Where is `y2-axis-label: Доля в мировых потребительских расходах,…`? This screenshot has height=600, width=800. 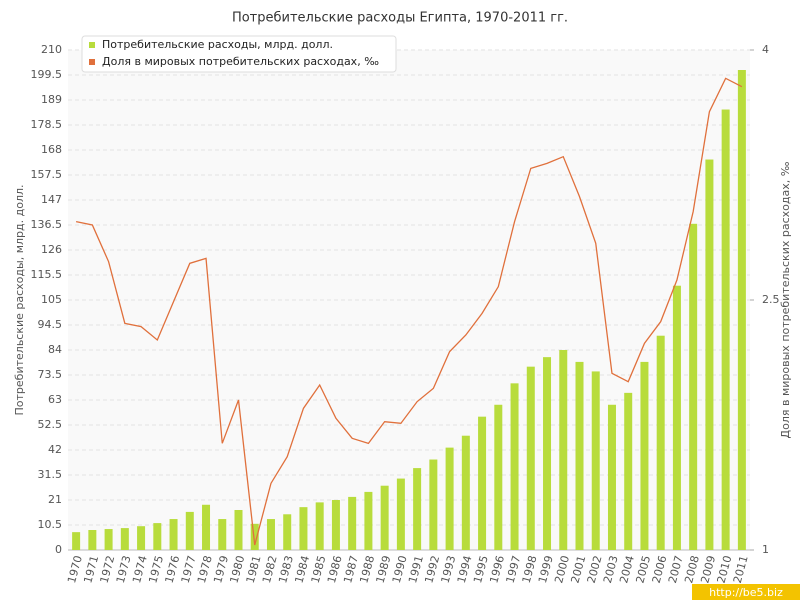
y2-axis-label: Доля в мировых потребительских расходах,… is located at coordinates (785, 299).